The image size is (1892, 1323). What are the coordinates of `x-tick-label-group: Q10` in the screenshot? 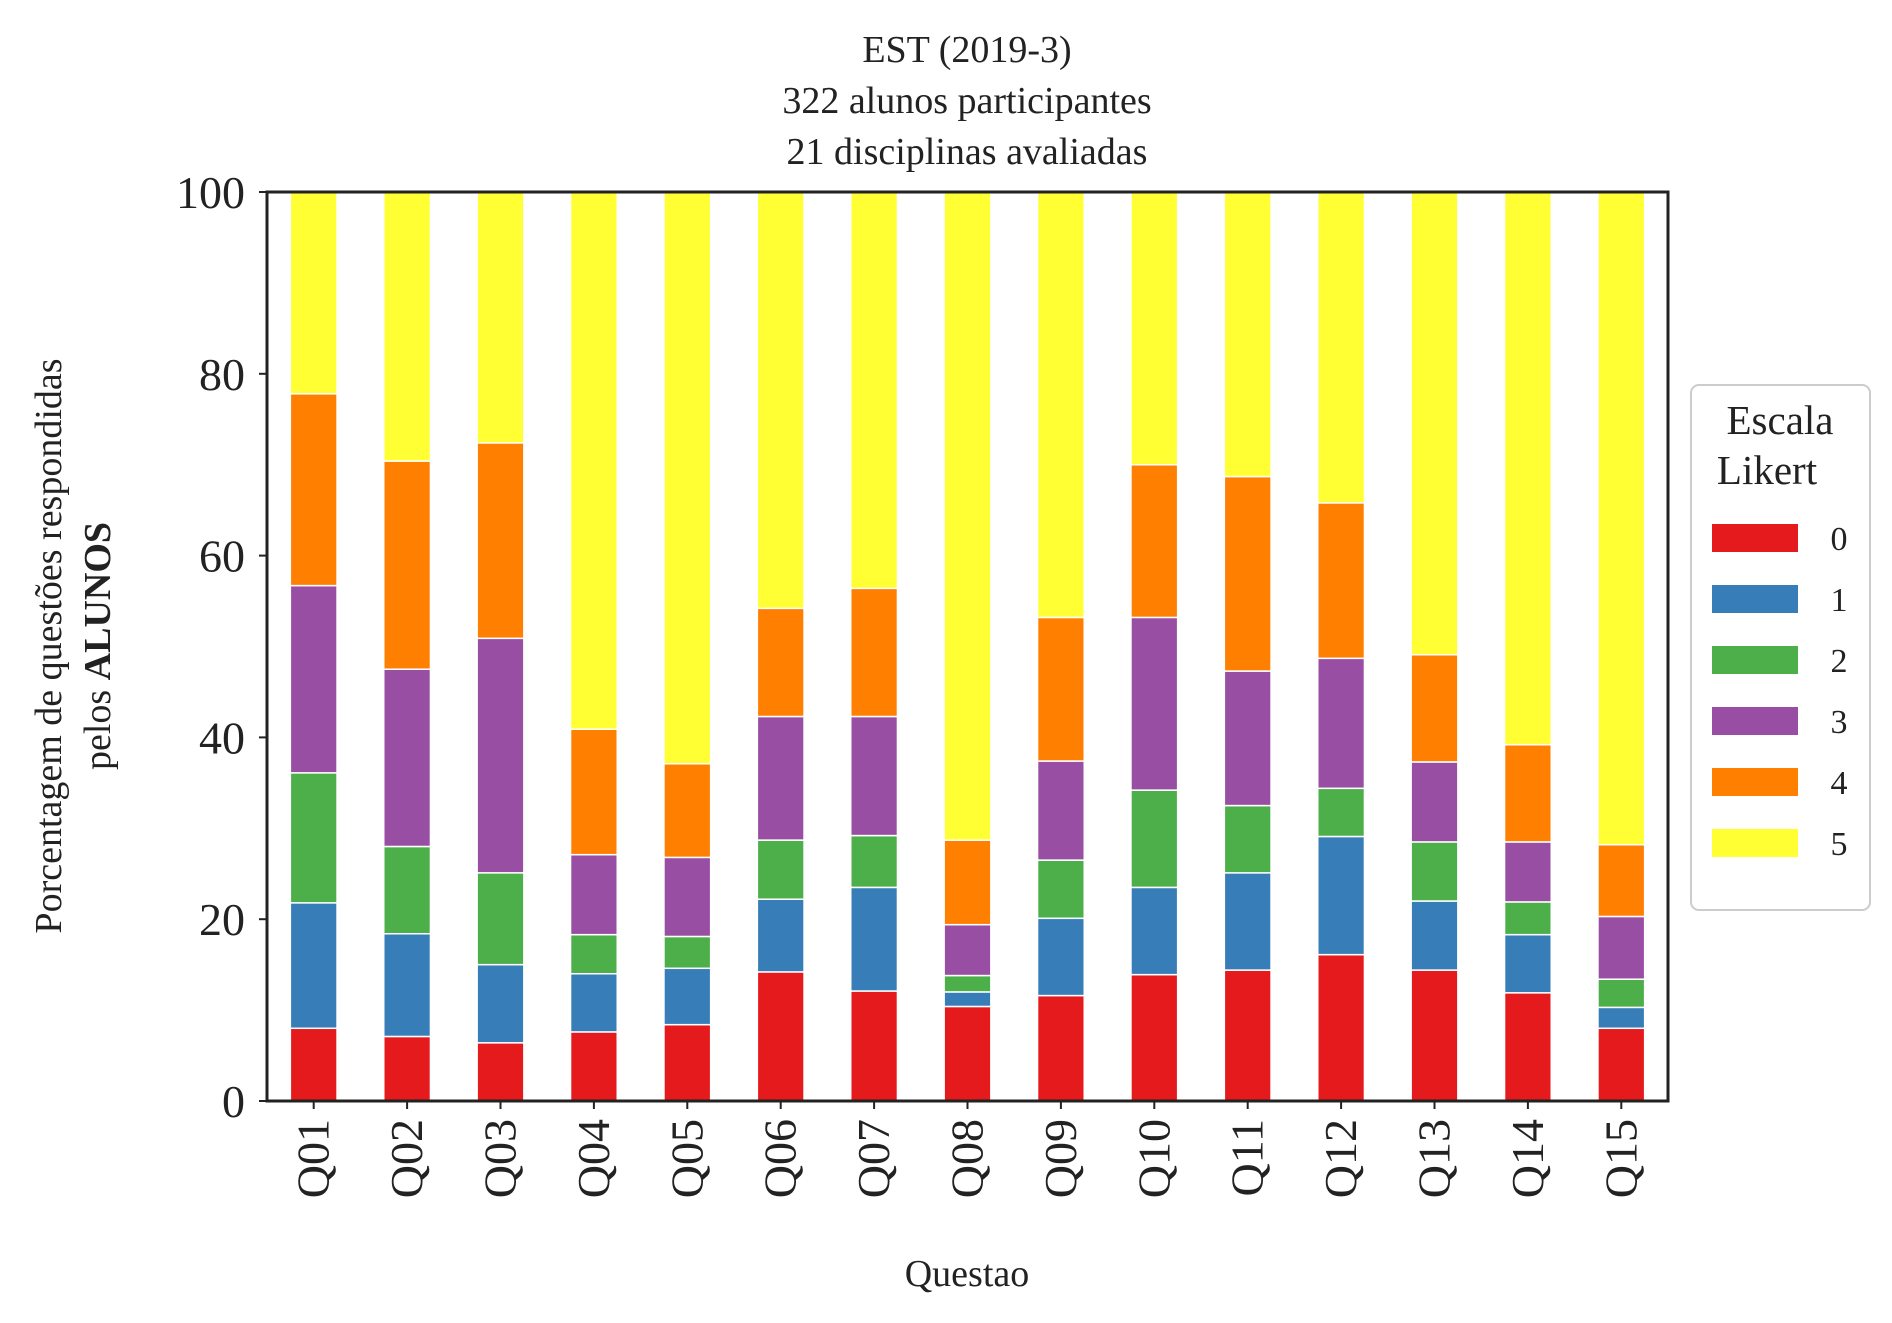 It's located at (1153, 1158).